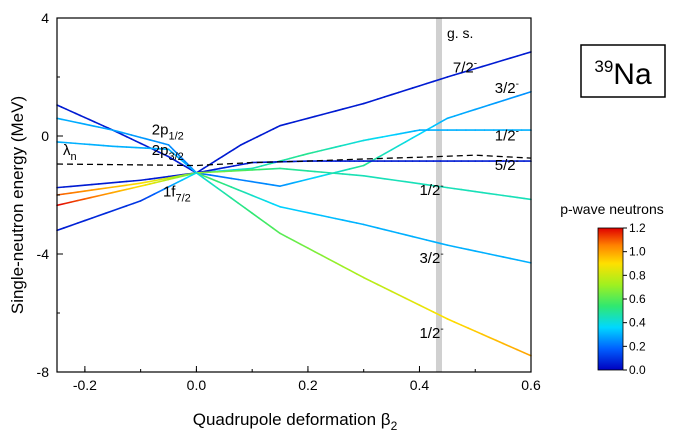 This screenshot has height=442, width=679. Describe the element at coordinates (431, 333) in the screenshot. I see `level-label-7: 1/2-` at that location.